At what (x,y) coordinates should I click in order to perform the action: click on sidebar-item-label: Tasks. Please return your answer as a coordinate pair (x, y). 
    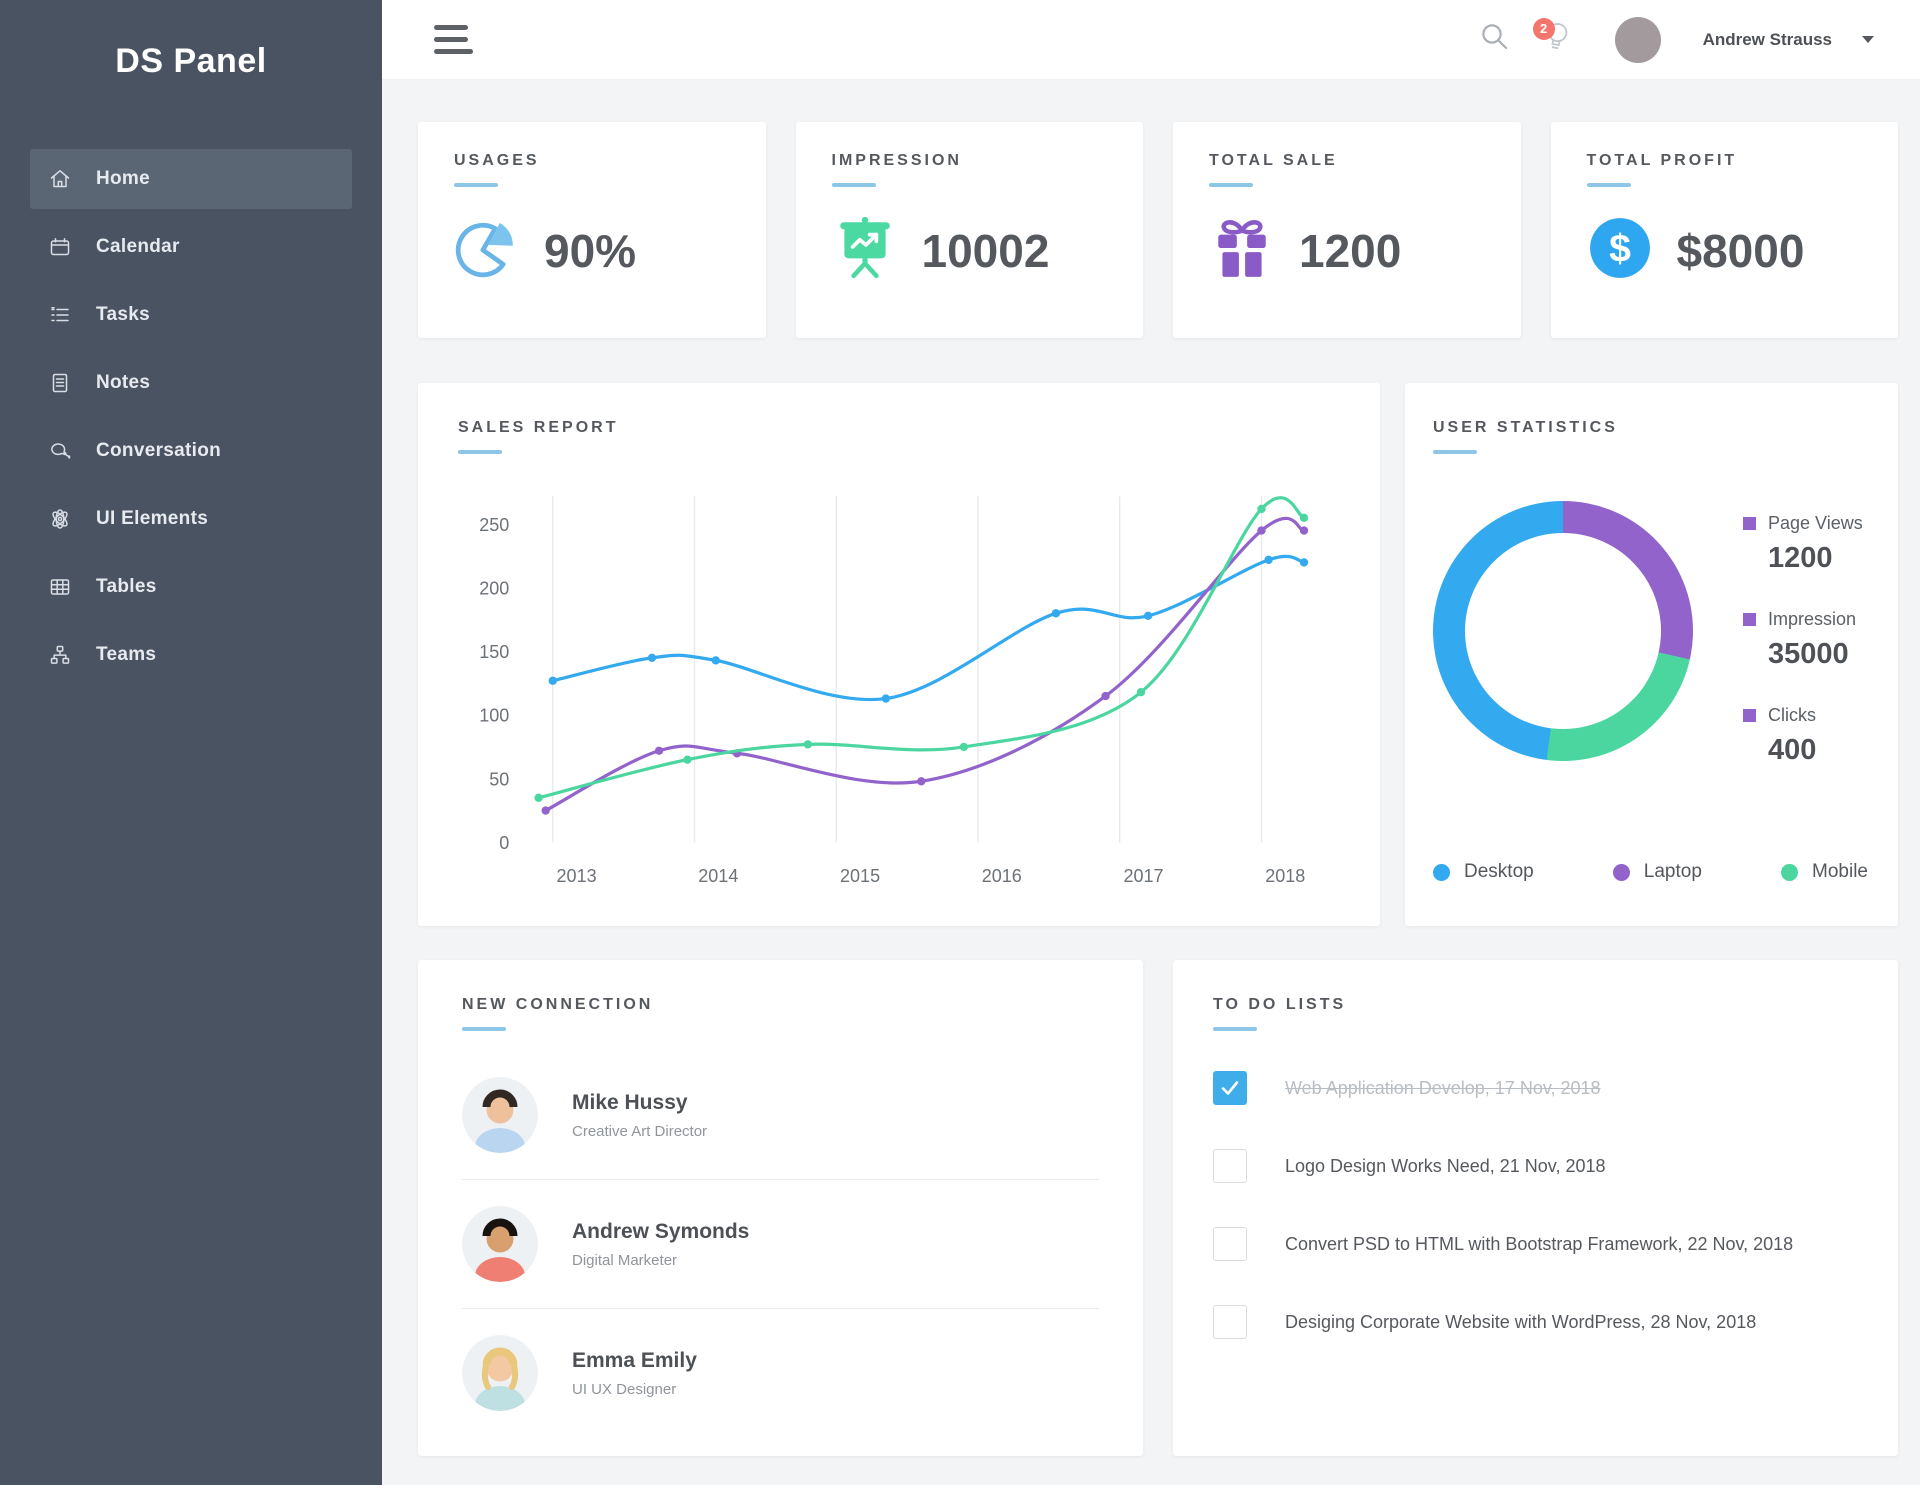
    Looking at the image, I should click on (123, 314).